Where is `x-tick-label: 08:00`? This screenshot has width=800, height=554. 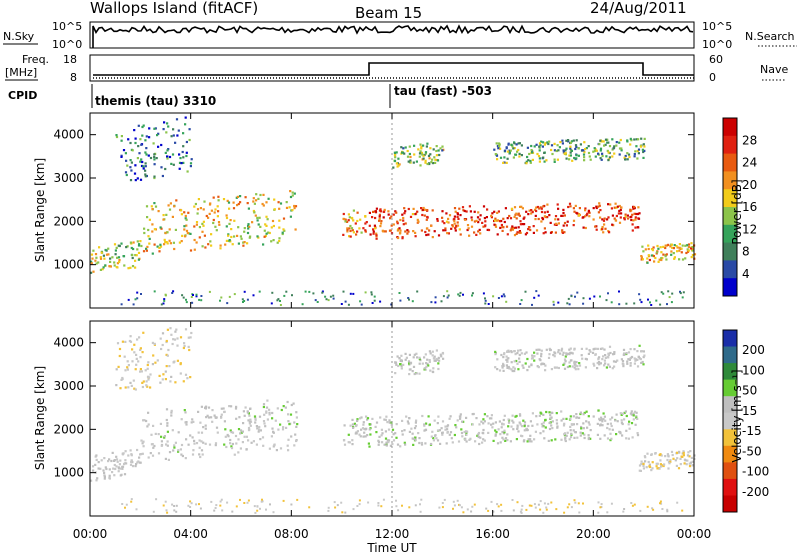
x-tick-label: 08:00 is located at coordinates (291, 534).